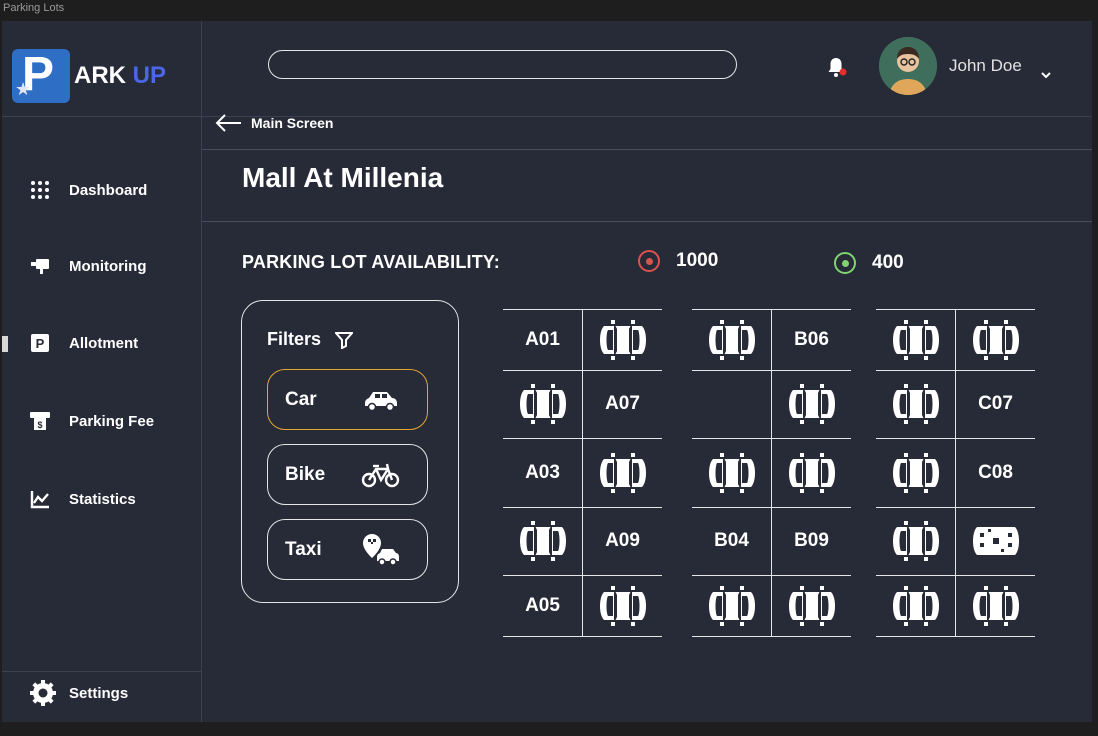 This screenshot has height=736, width=1098. What do you see at coordinates (344, 340) in the screenshot?
I see `filter-icon` at bounding box center [344, 340].